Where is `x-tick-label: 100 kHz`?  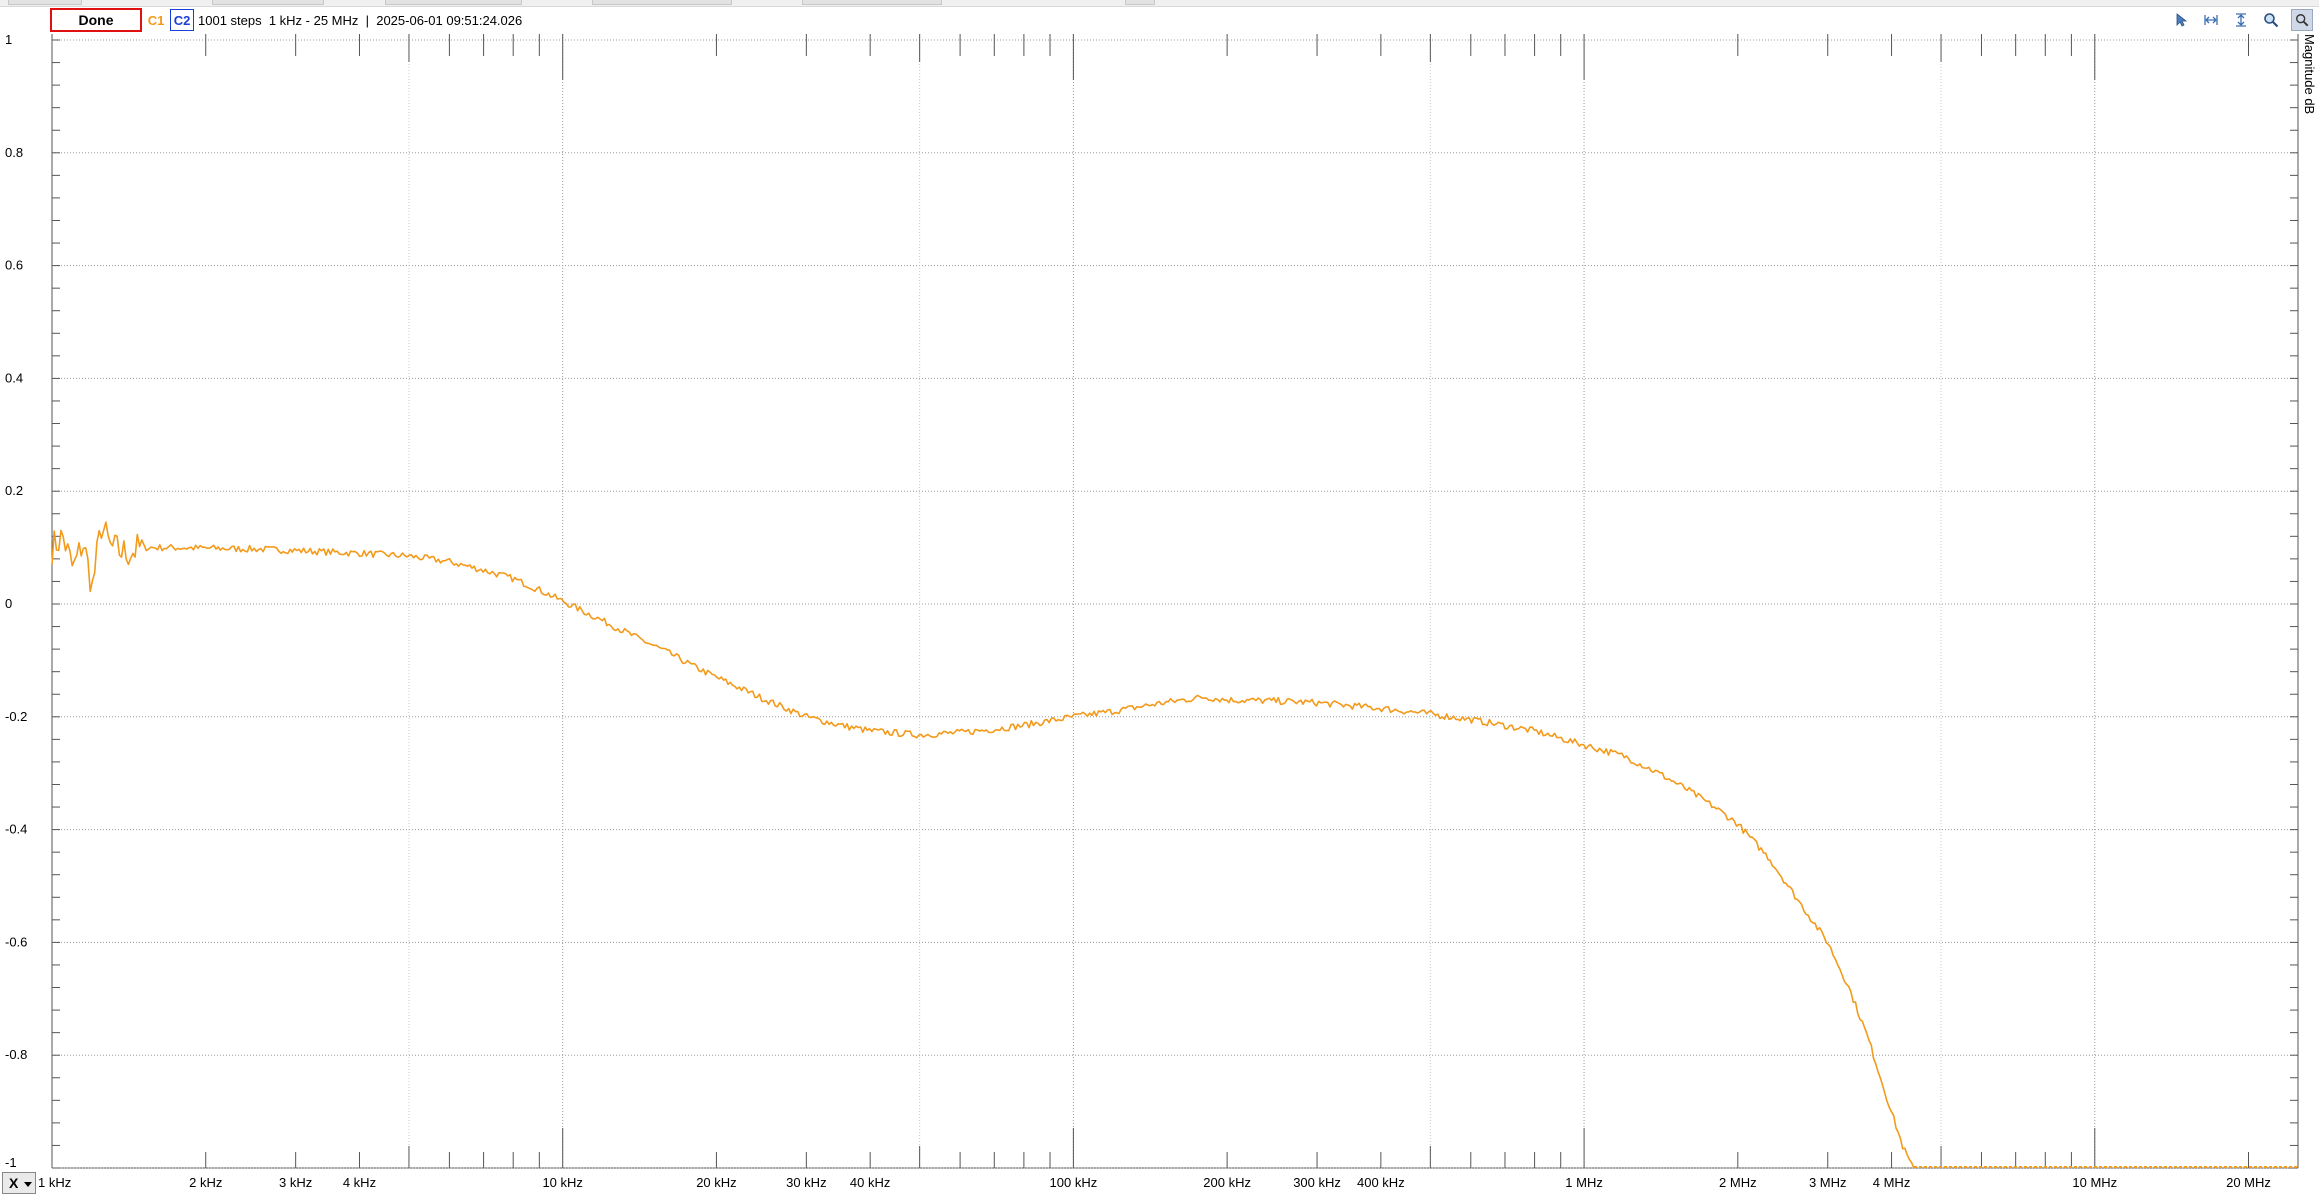 x-tick-label: 100 kHz is located at coordinates (1074, 1182).